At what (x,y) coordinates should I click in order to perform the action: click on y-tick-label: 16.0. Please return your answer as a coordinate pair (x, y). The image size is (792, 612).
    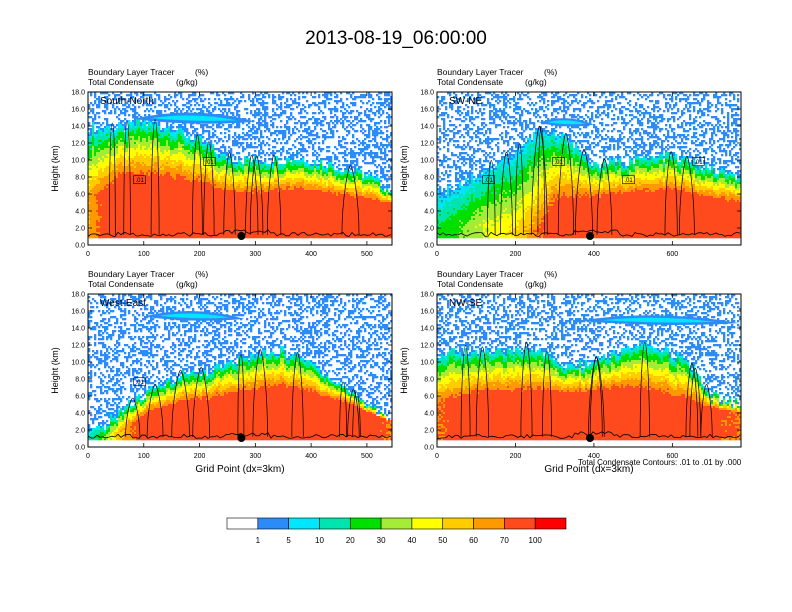
    Looking at the image, I should click on (427, 312).